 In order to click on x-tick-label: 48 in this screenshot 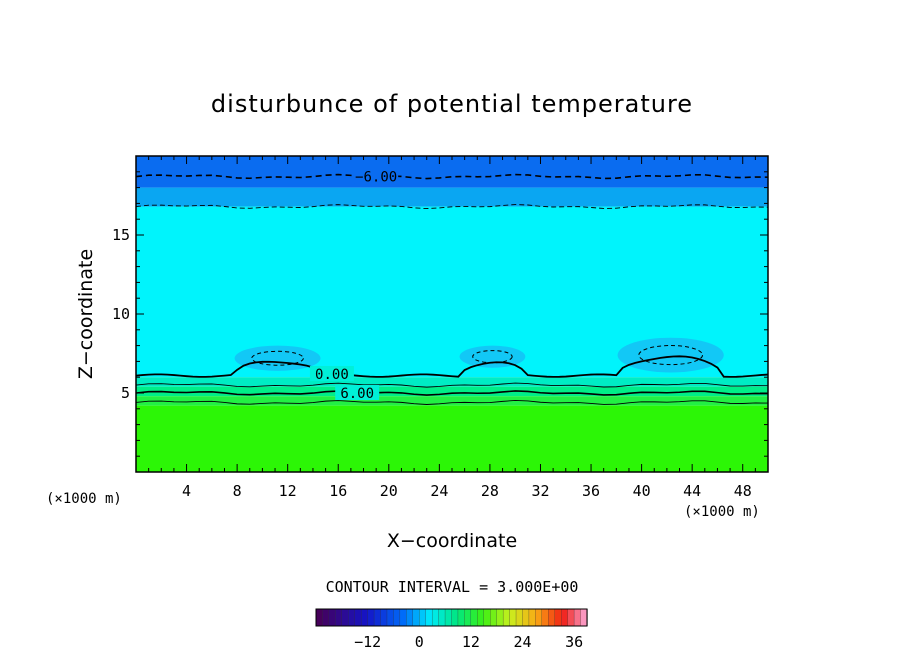, I will do `click(743, 491)`.